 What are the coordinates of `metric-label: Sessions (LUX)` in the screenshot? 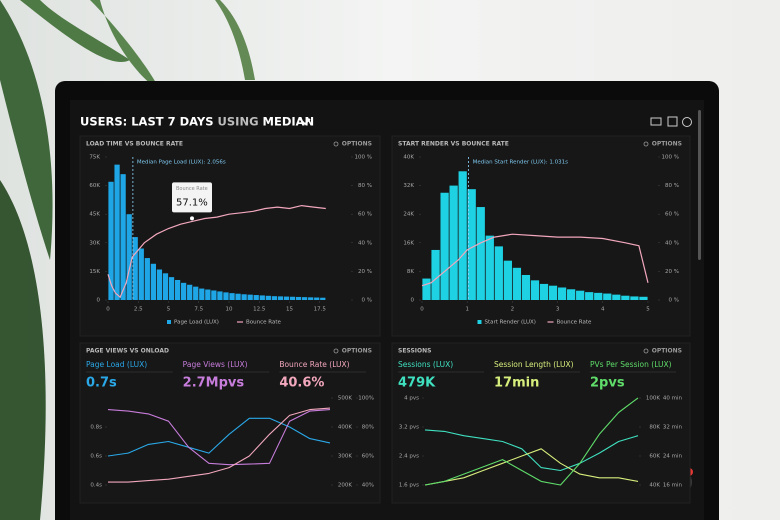 It's located at (425, 364).